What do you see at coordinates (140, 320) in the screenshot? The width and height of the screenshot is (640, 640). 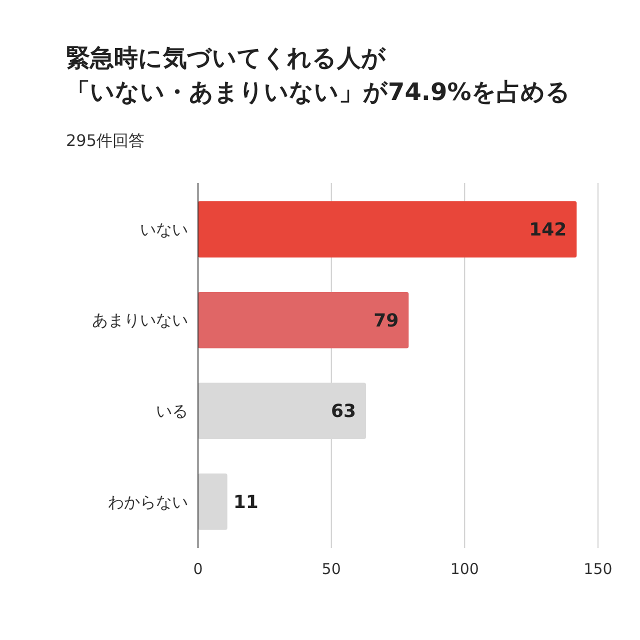 I see `y-tick-label: あまりいない` at bounding box center [140, 320].